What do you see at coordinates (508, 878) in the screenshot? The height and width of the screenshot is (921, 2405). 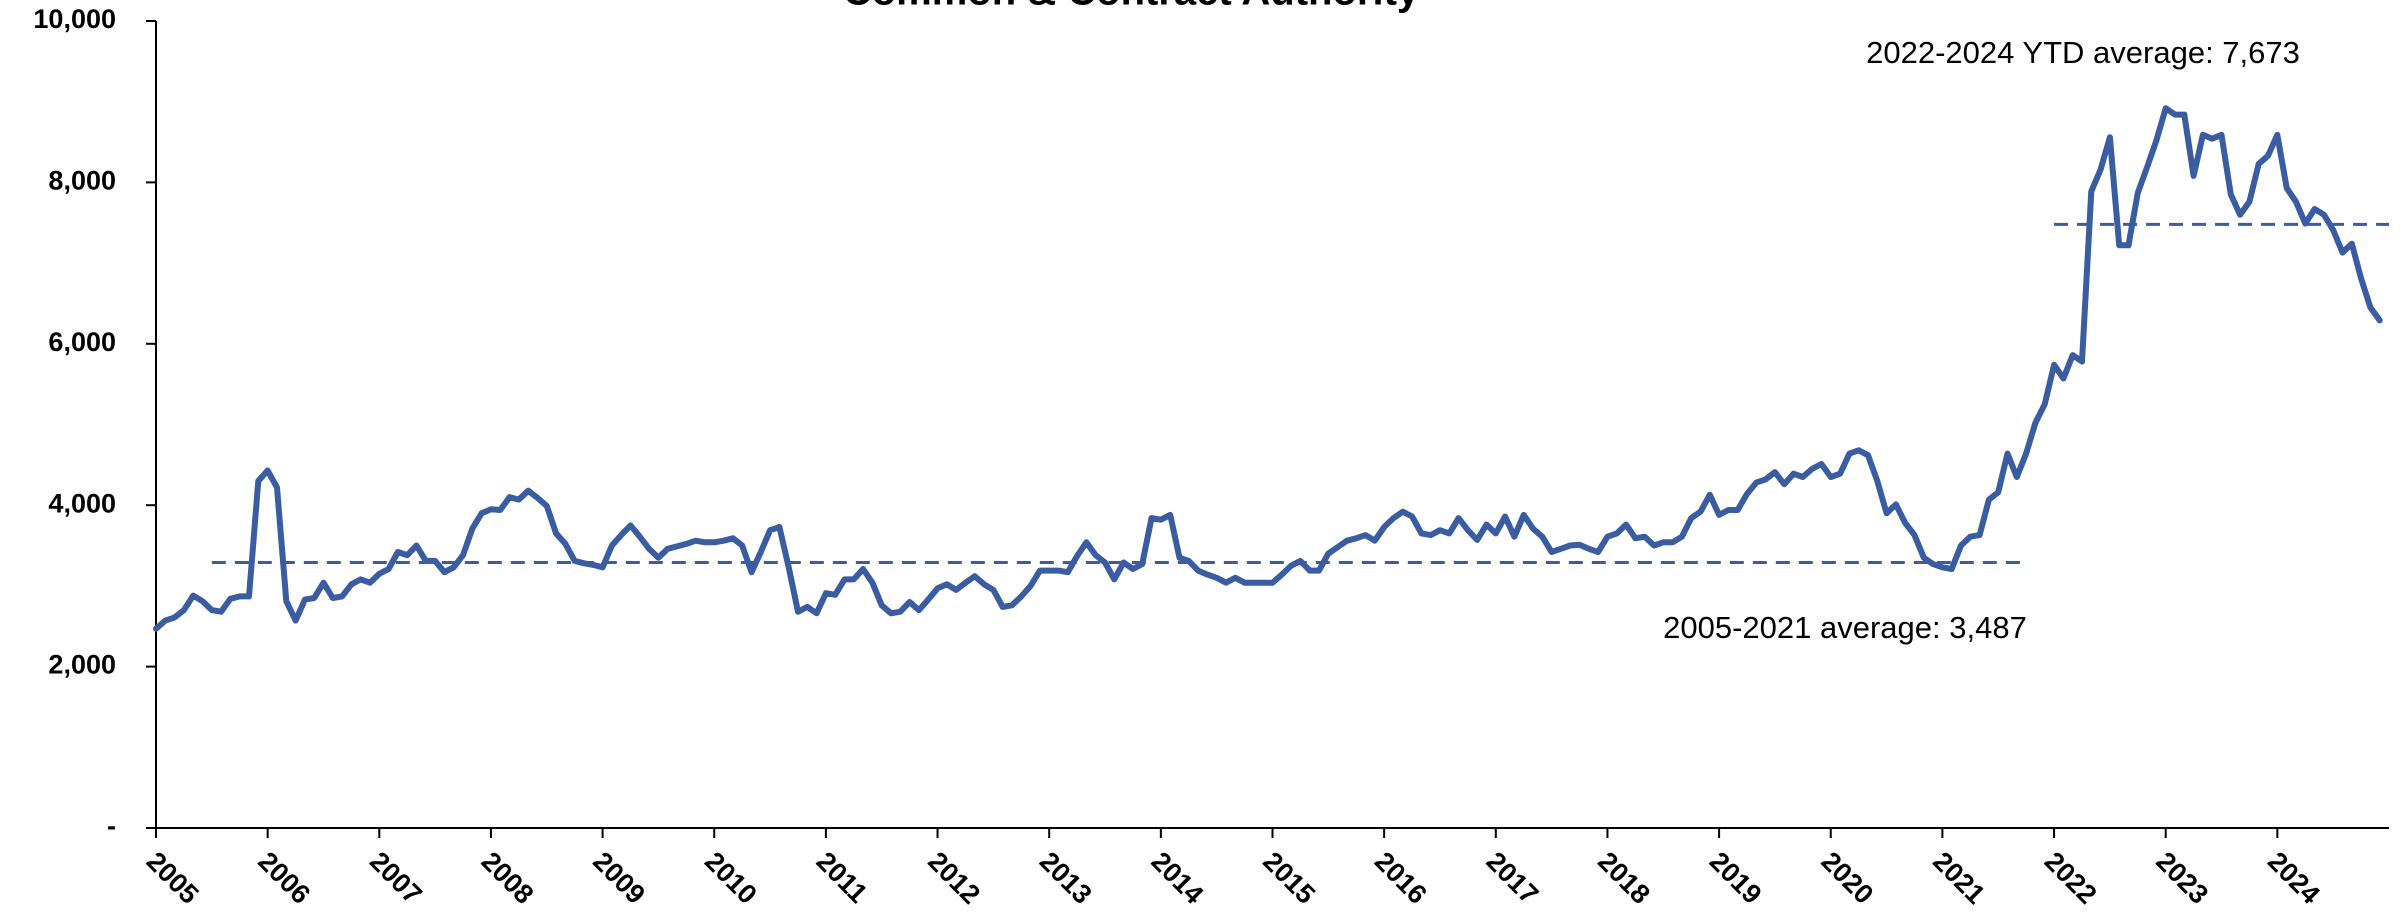 I see `x-tick-label: 2008` at bounding box center [508, 878].